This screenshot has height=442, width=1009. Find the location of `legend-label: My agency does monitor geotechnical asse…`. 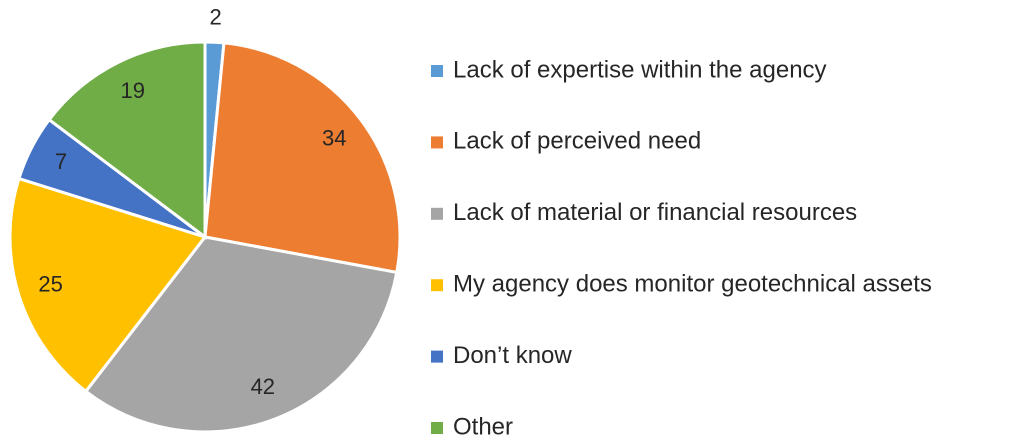

legend-label: My agency does monitor geotechnical asse… is located at coordinates (692, 284).